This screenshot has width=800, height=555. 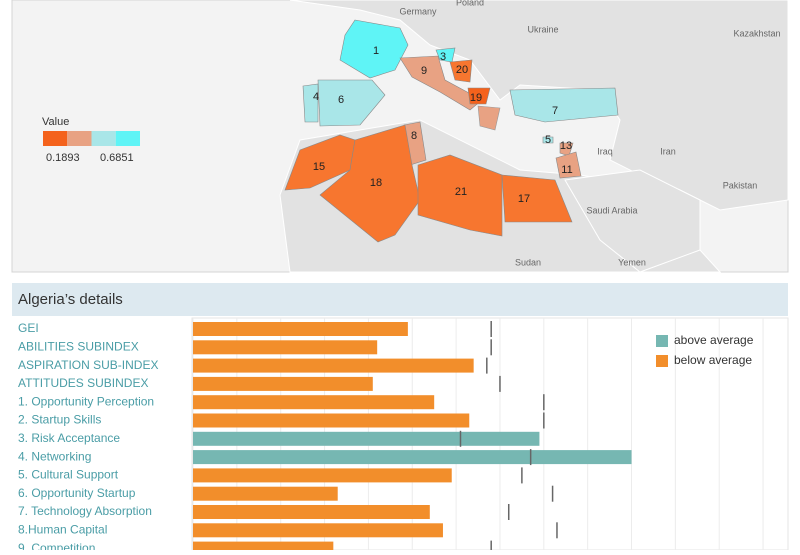 I want to click on place-name: Iran, so click(x=668, y=151).